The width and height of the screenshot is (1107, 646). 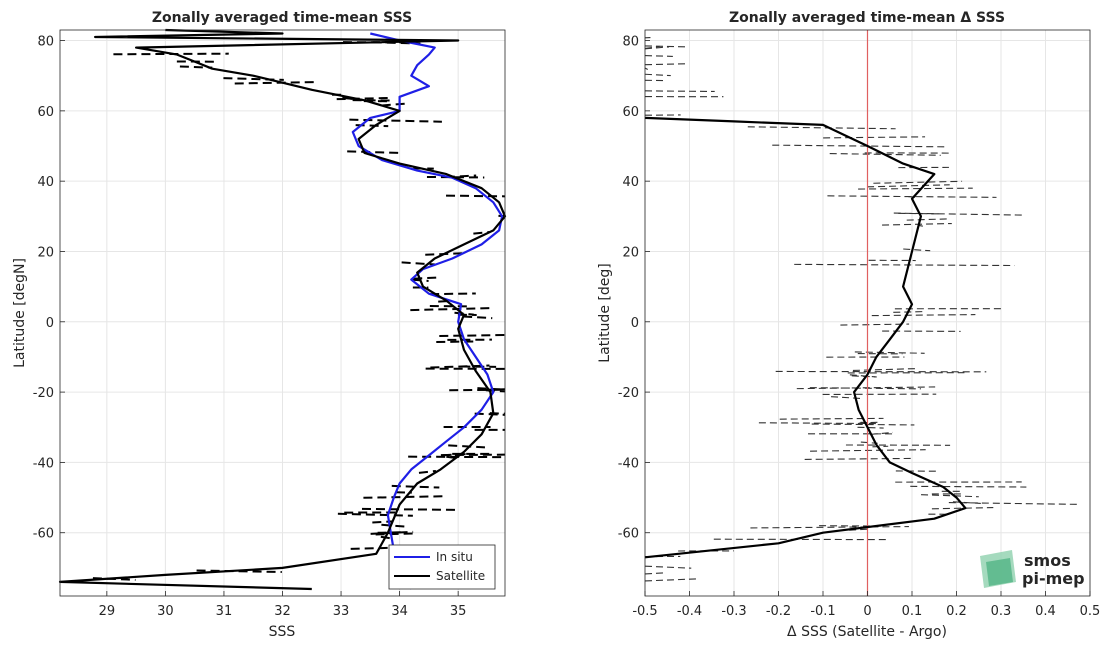 What do you see at coordinates (867, 632) in the screenshot?
I see `x-axis-label: Δ SSS (Satellite - Argo)` at bounding box center [867, 632].